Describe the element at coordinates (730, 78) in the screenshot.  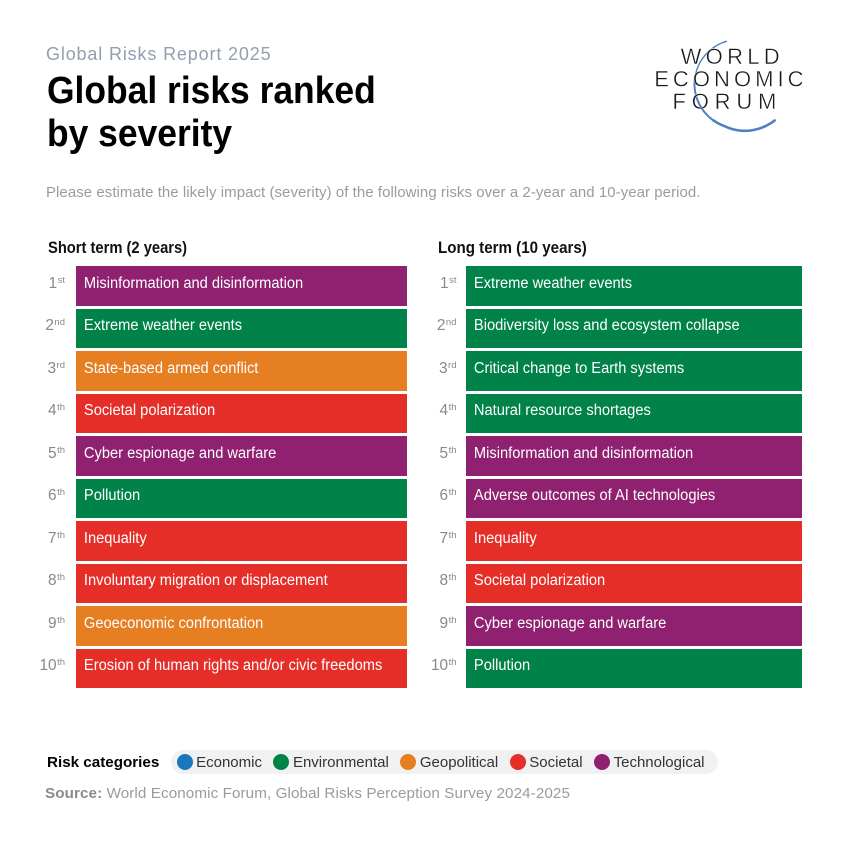
I see `svg-text: ECONOMIC` at that location.